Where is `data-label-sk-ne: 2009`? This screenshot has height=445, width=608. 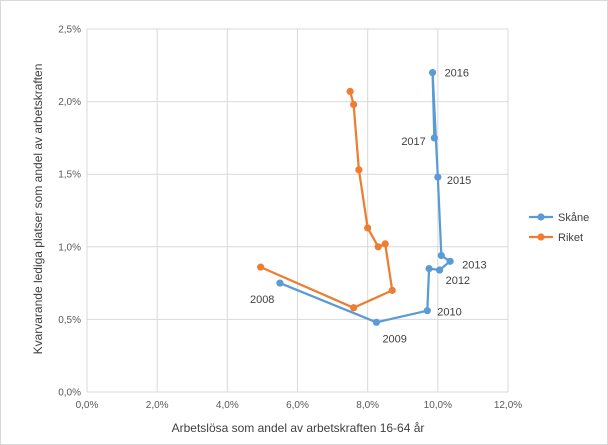 data-label-sk-ne: 2009 is located at coordinates (394, 339).